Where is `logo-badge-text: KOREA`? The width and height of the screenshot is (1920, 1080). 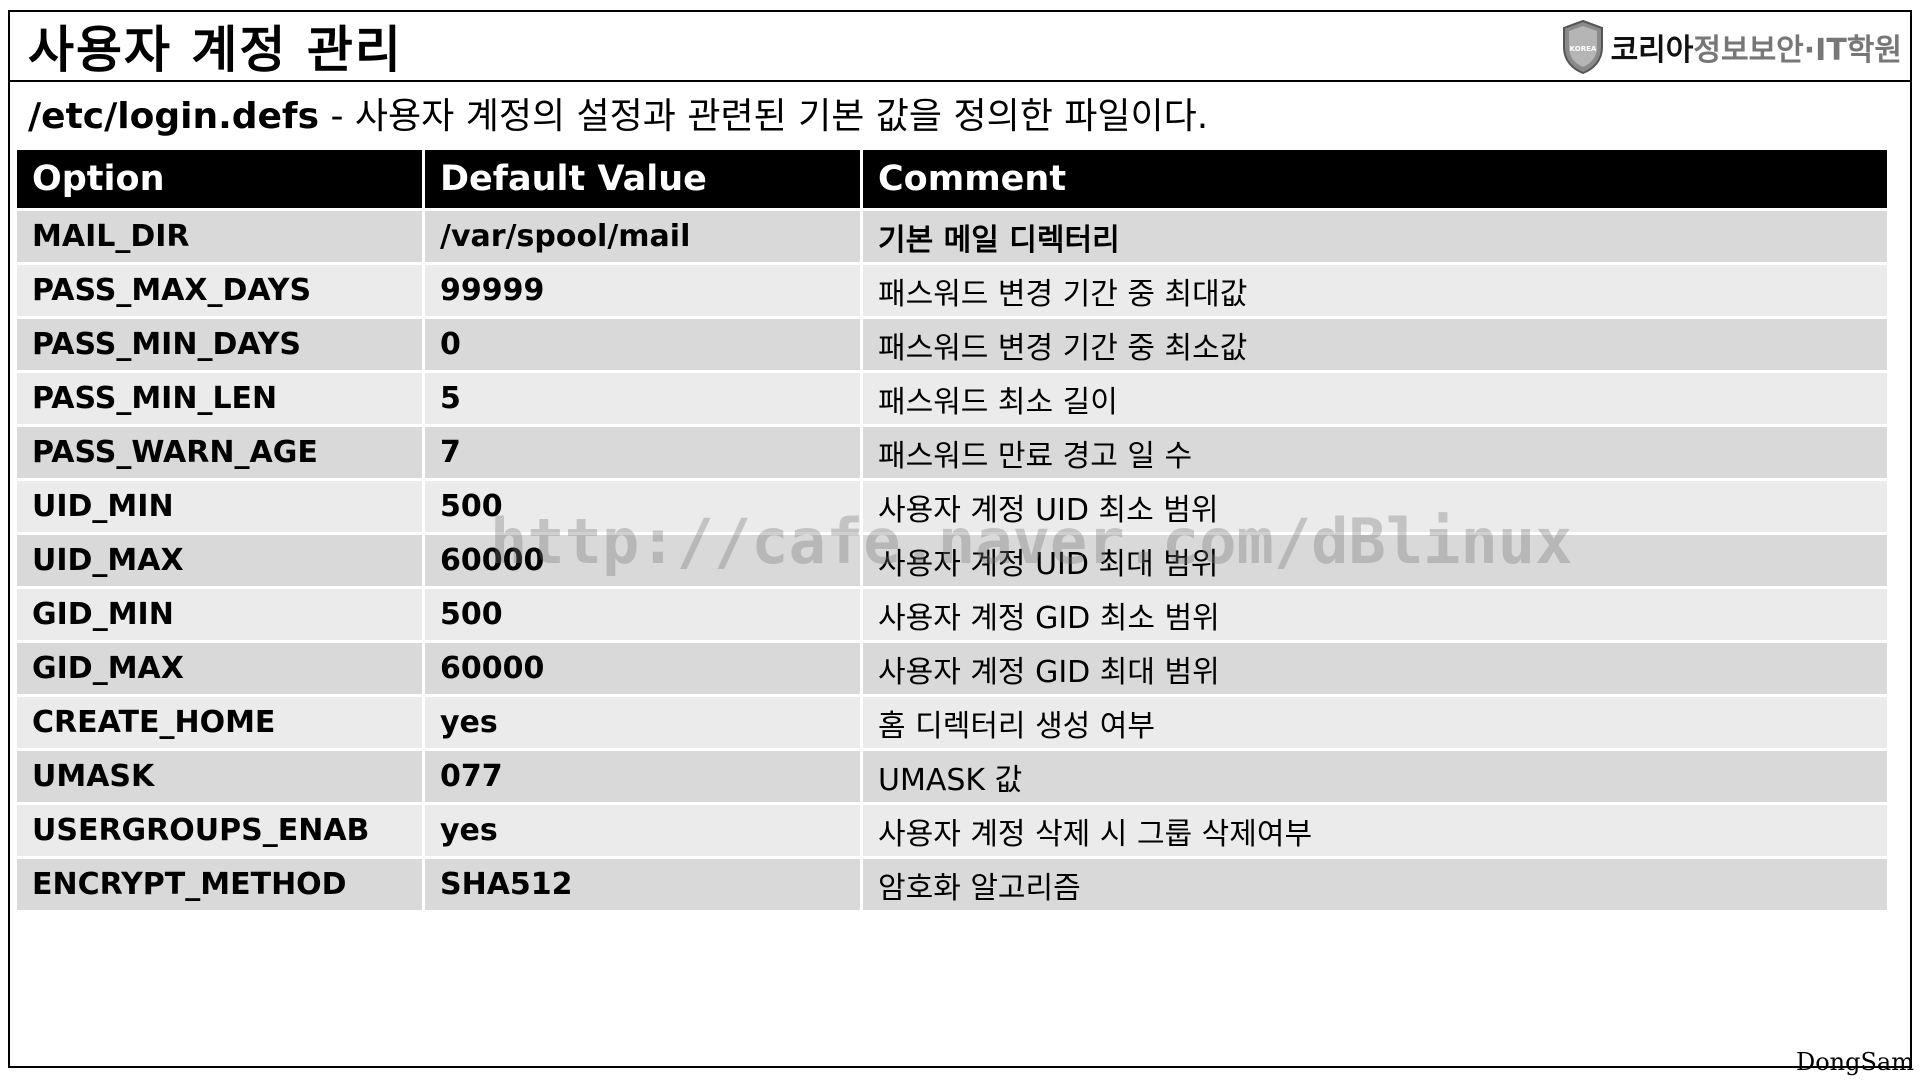
logo-badge-text: KOREA is located at coordinates (1582, 49).